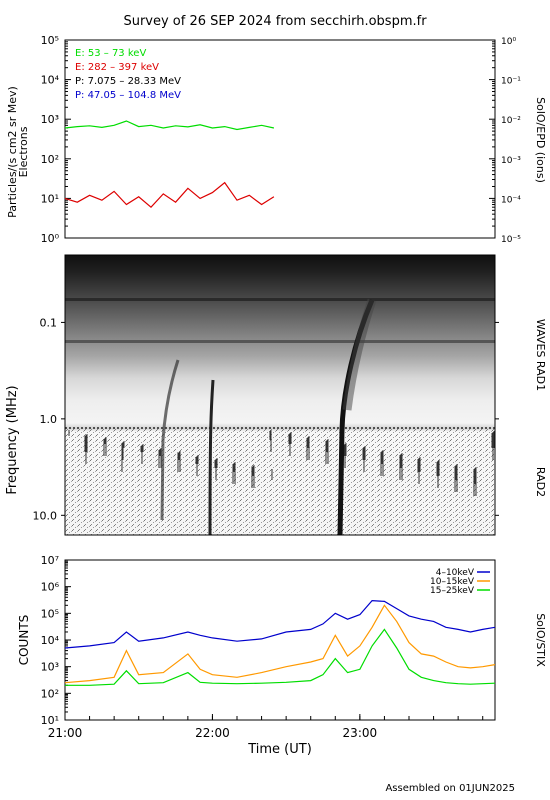 The image size is (550, 800). Describe the element at coordinates (505, 141) in the screenshot. I see `particles-y2-ticks: 10⁻⁵ 10⁻⁴ 10⁻³ 10⁻² 10⁻¹ 10⁰` at that location.